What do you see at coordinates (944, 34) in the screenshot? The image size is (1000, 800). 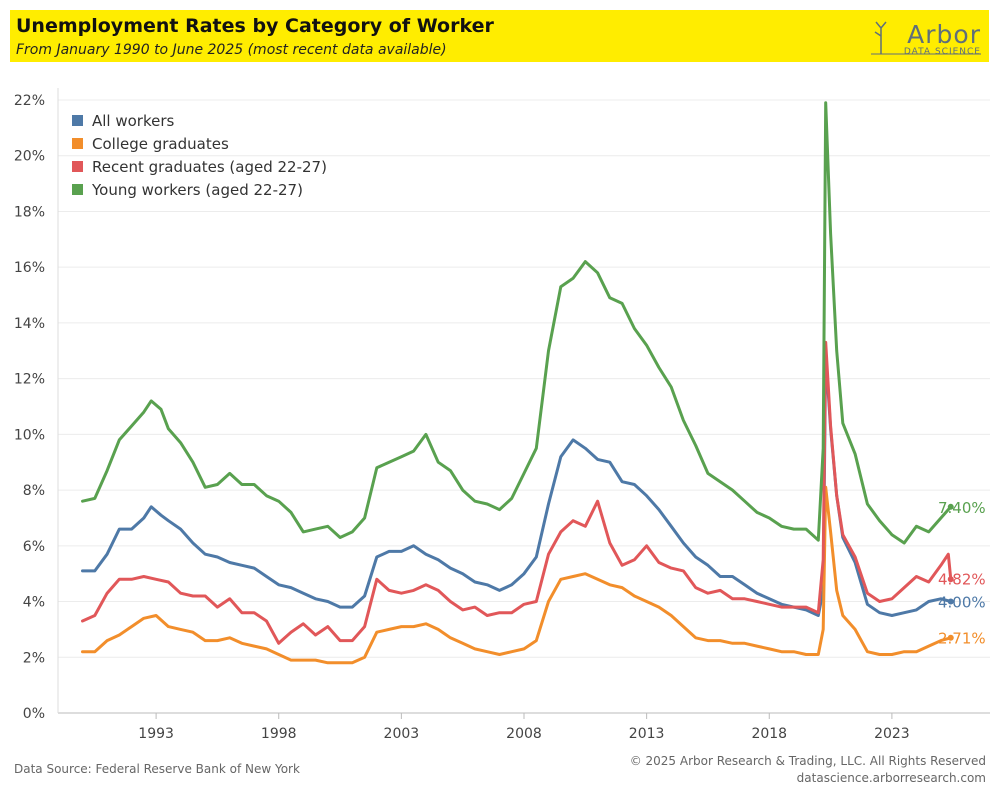 I see `logo-word: Arbor` at bounding box center [944, 34].